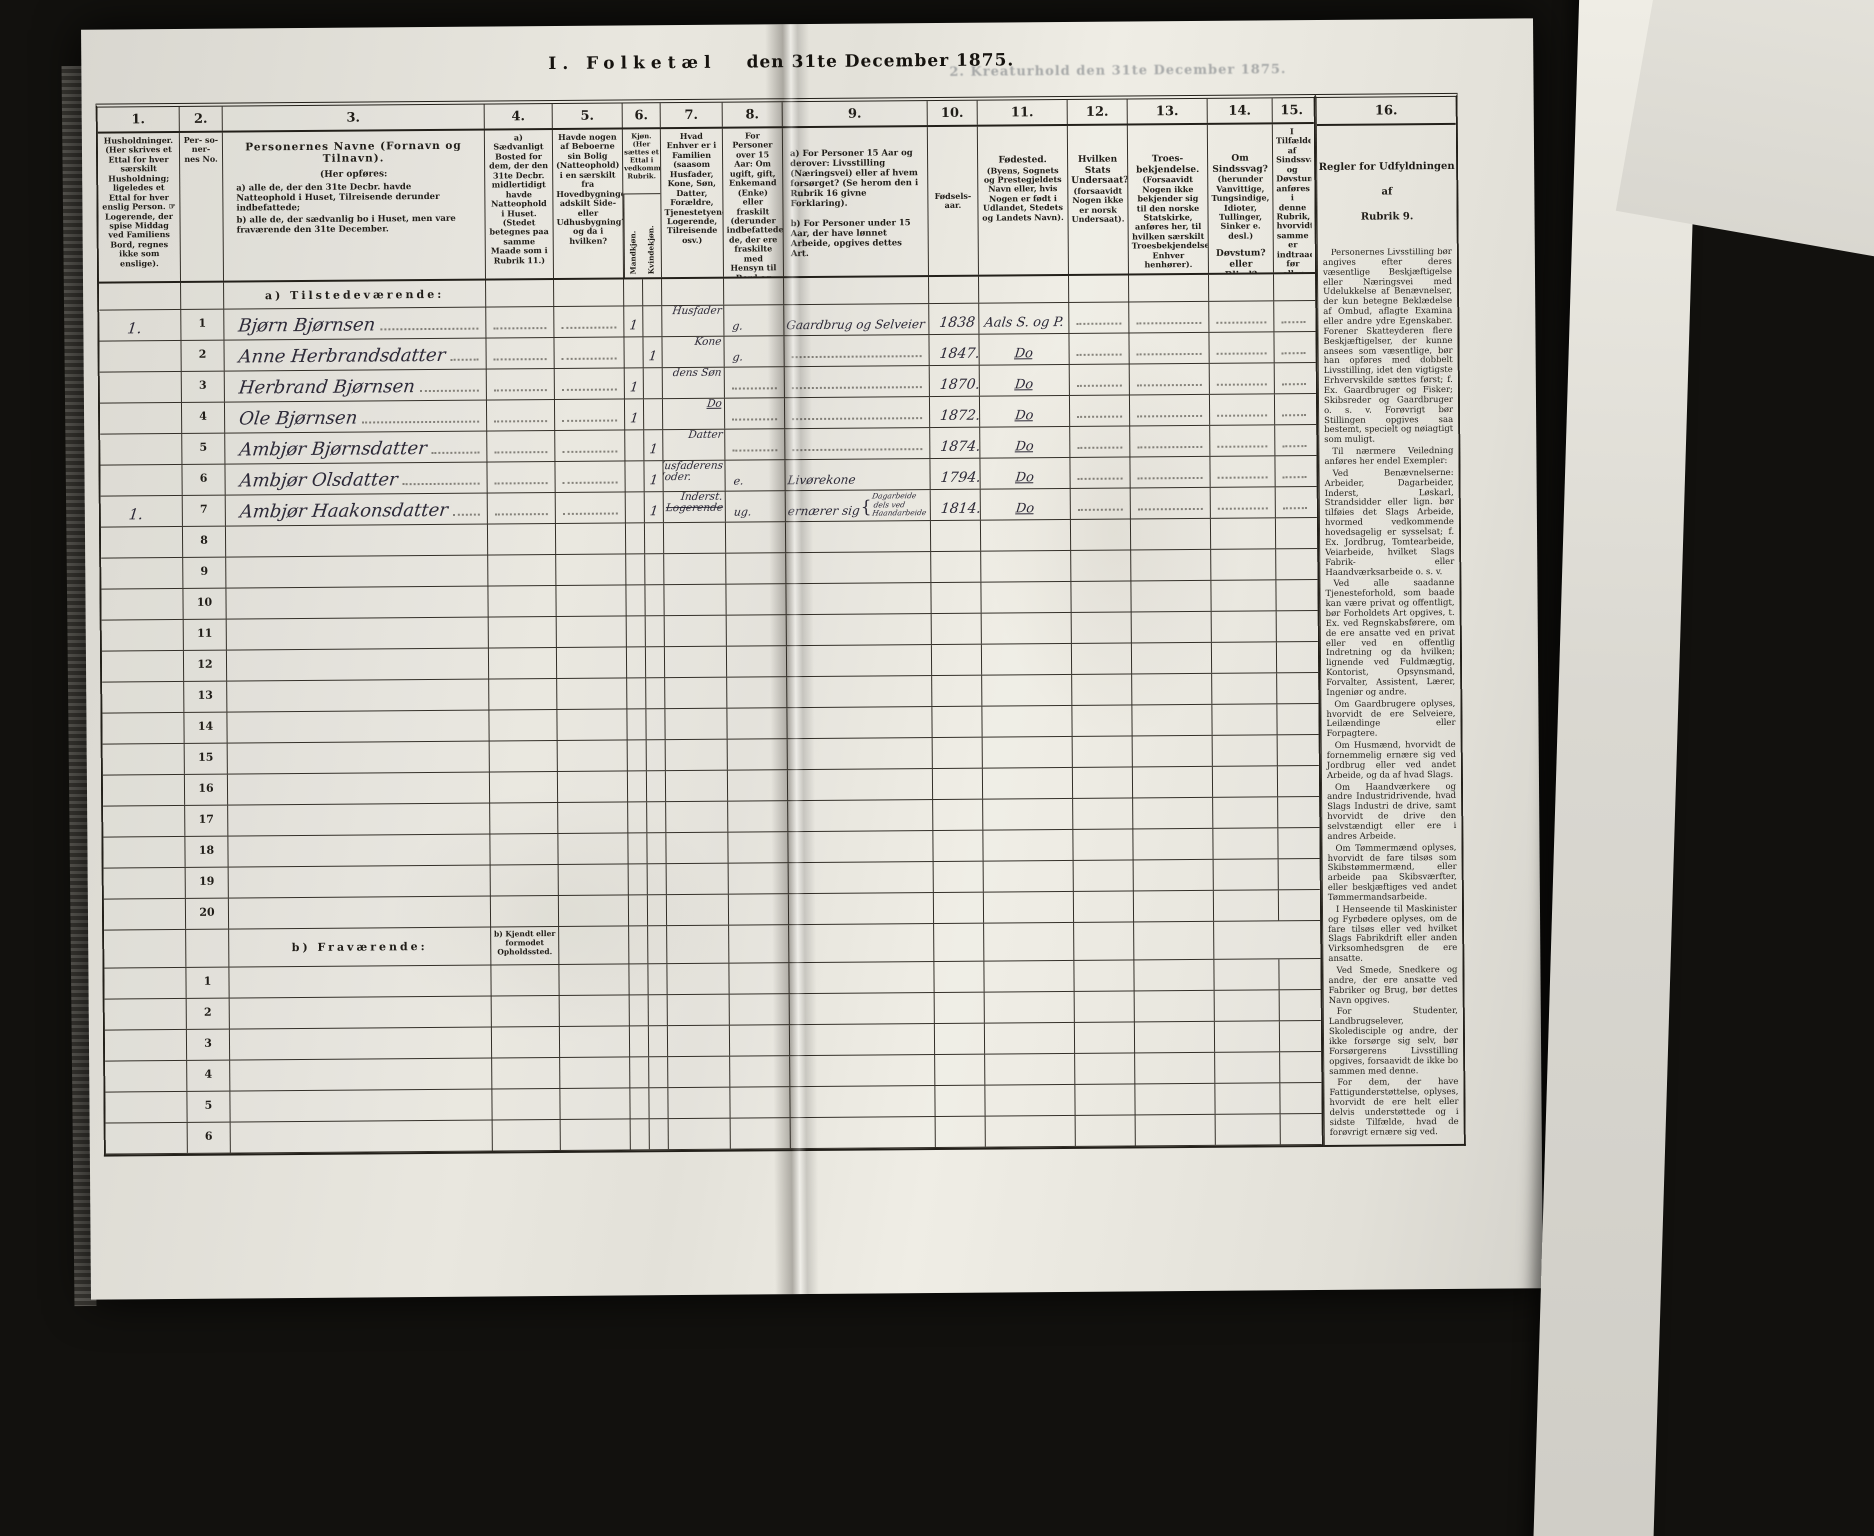 The image size is (1874, 1536). I want to click on cell-birth-year: 1847., so click(954, 350).